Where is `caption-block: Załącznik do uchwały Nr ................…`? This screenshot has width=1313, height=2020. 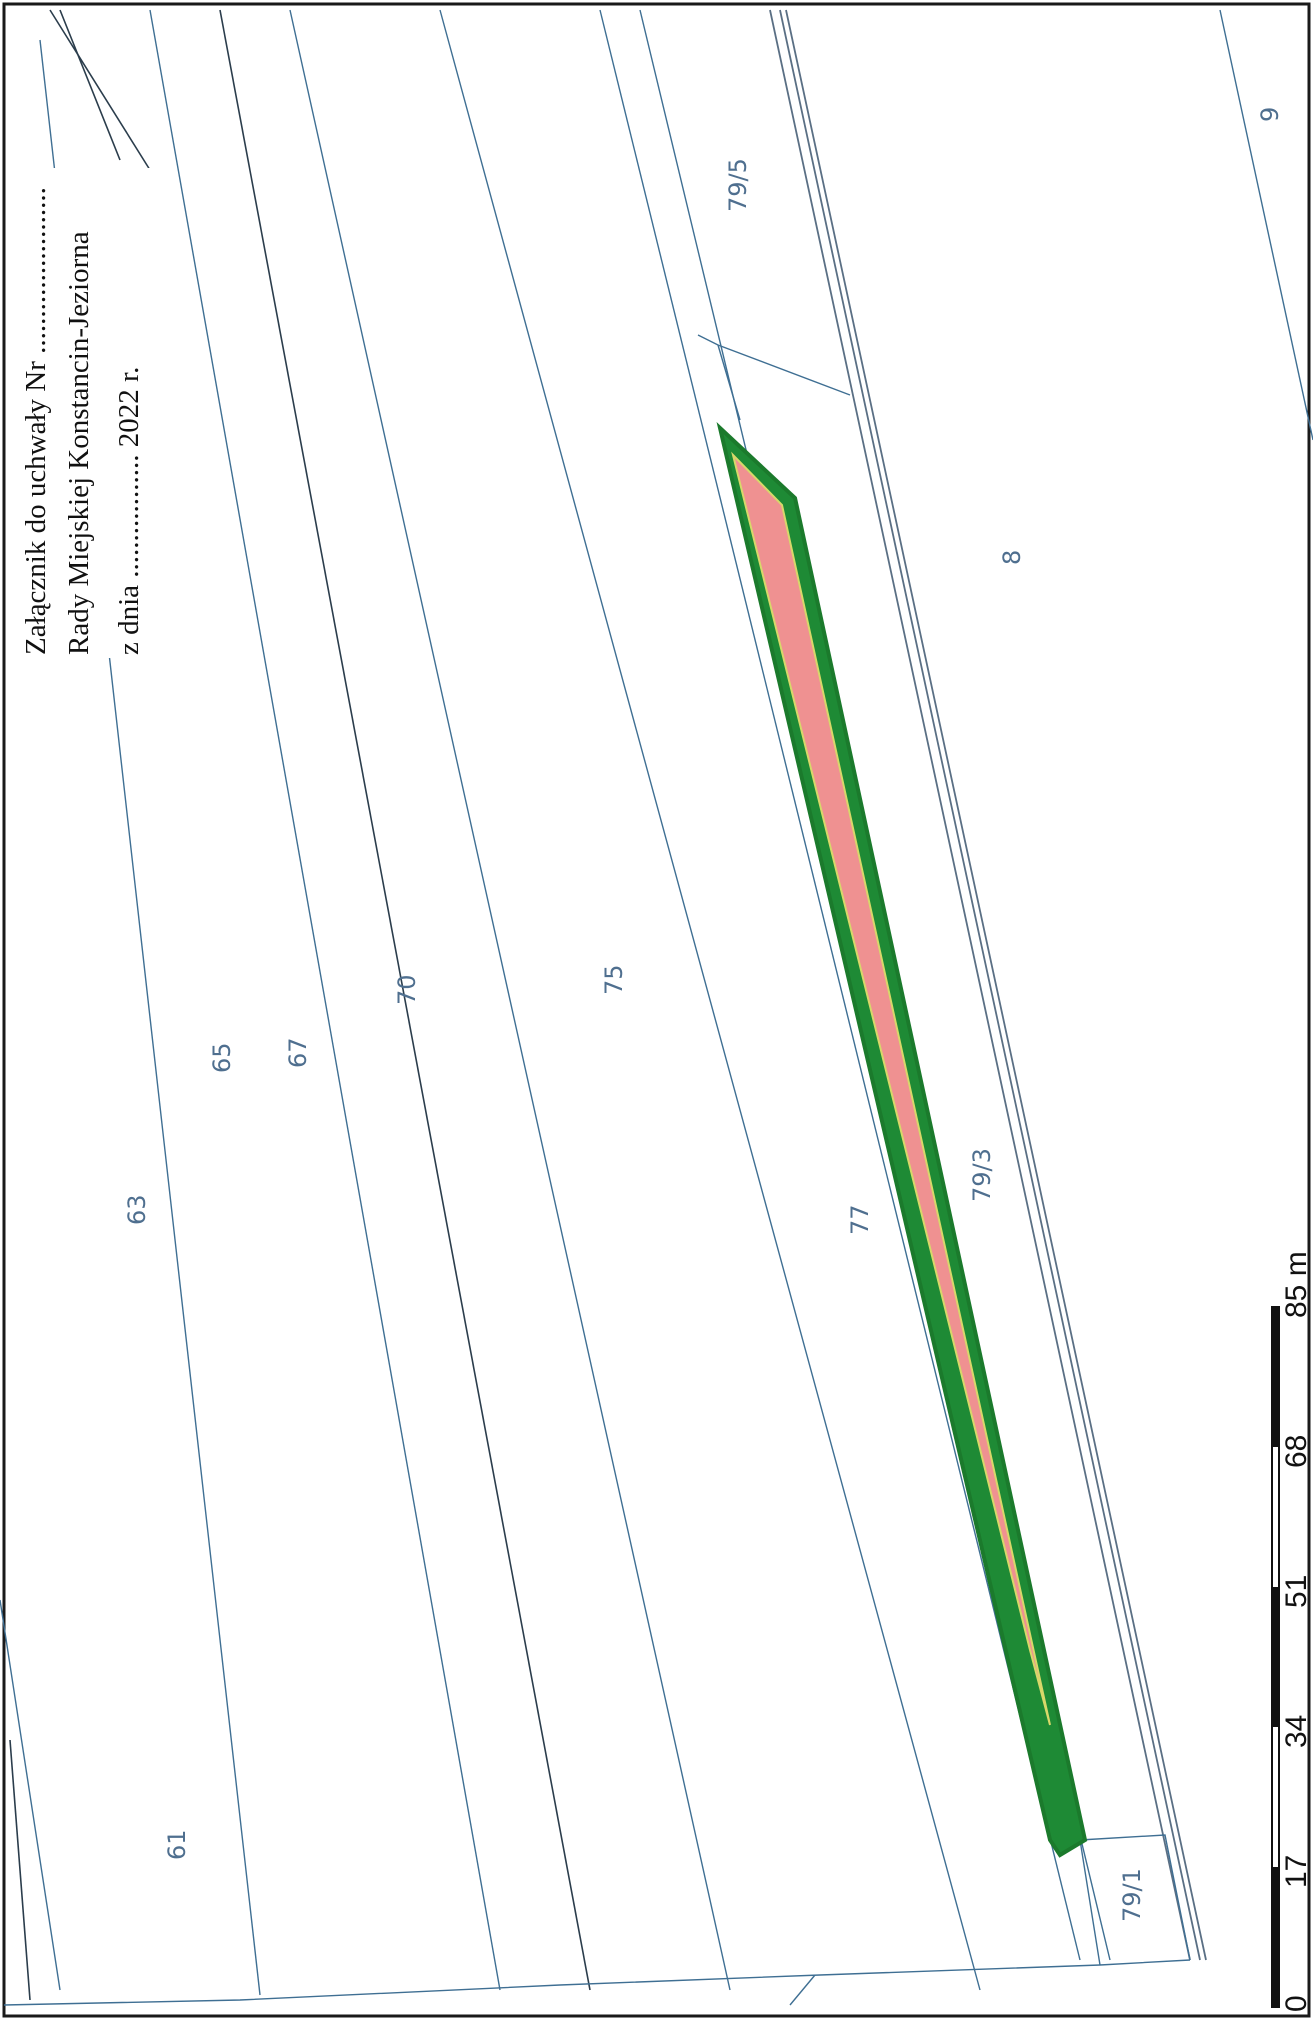
caption-block: Załącznik do uchwały Nr ................… is located at coordinates (88, 413).